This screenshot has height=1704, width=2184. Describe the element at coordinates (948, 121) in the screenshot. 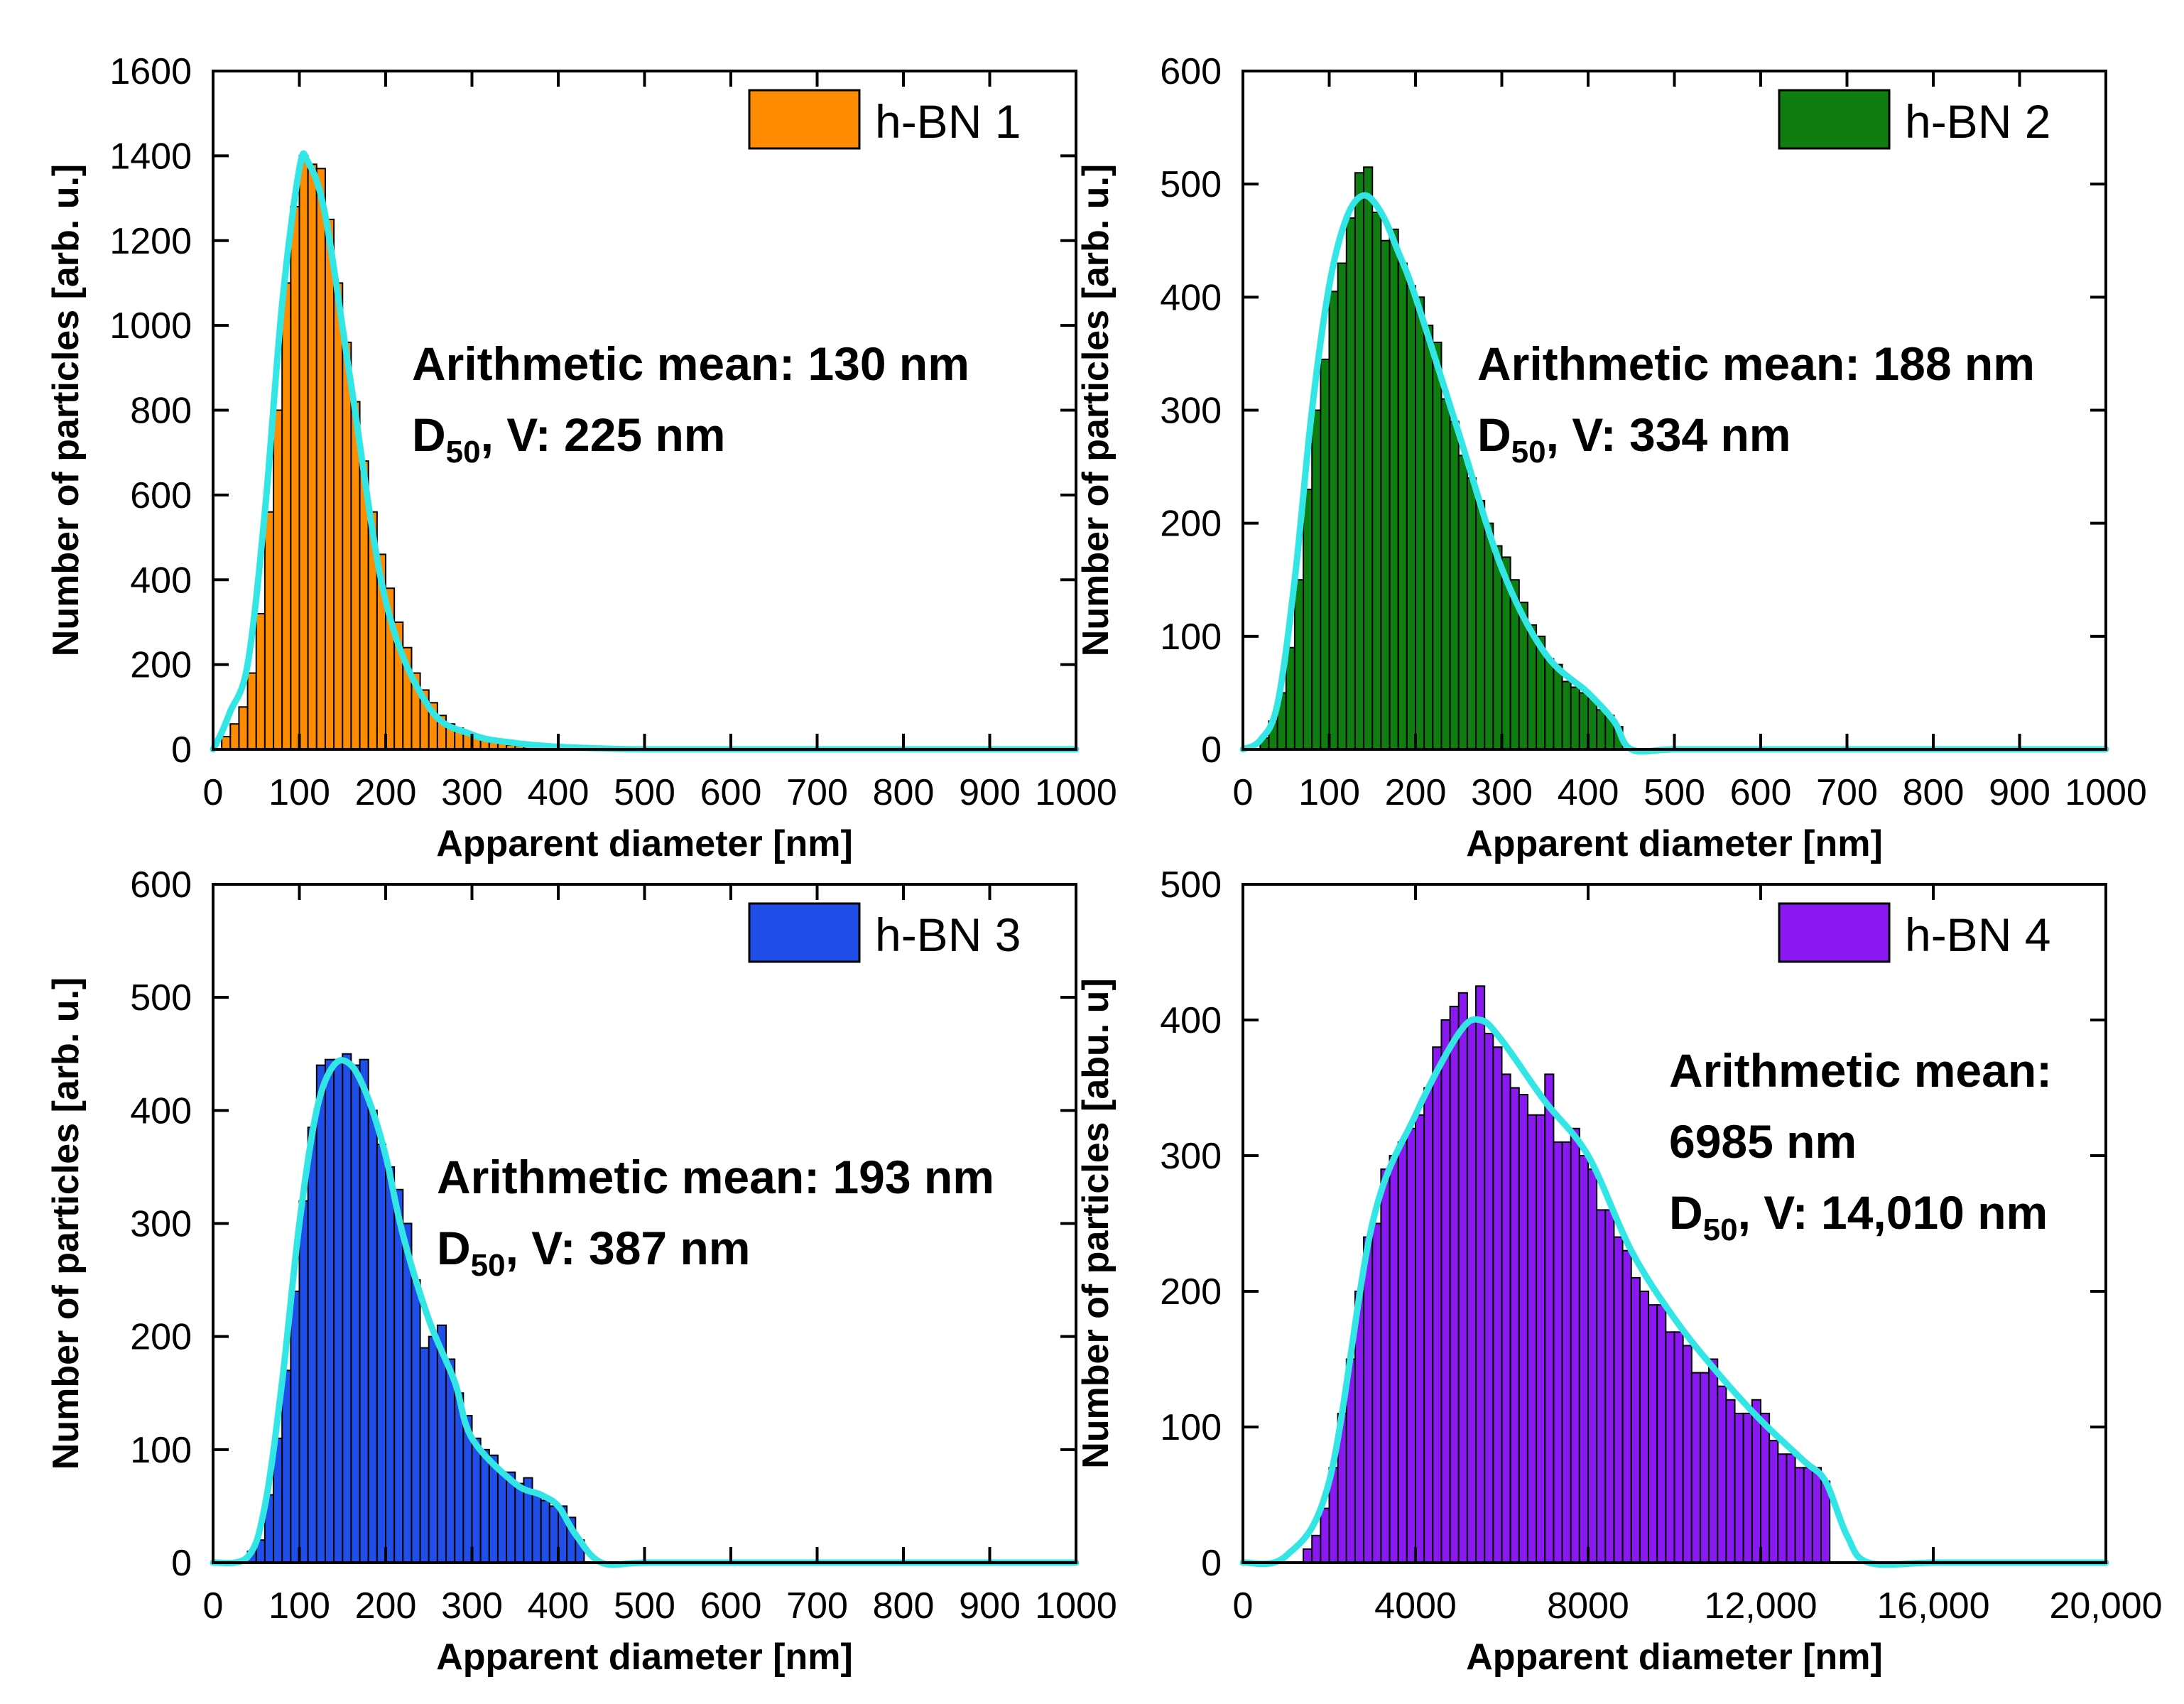

I see `legend-label: h-BN 1` at that location.